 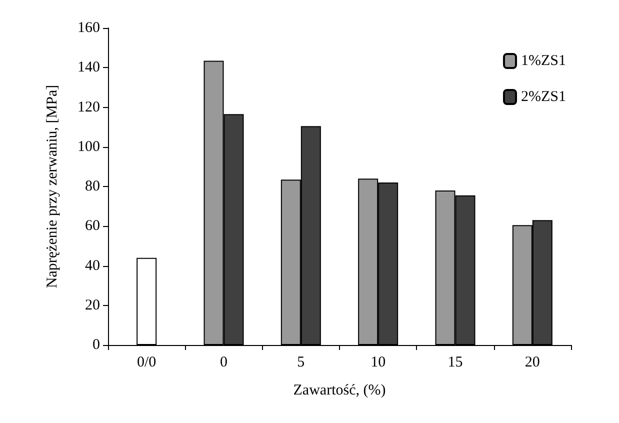 What do you see at coordinates (339, 390) in the screenshot?
I see `x-axis-title: Zawartość, (%)` at bounding box center [339, 390].